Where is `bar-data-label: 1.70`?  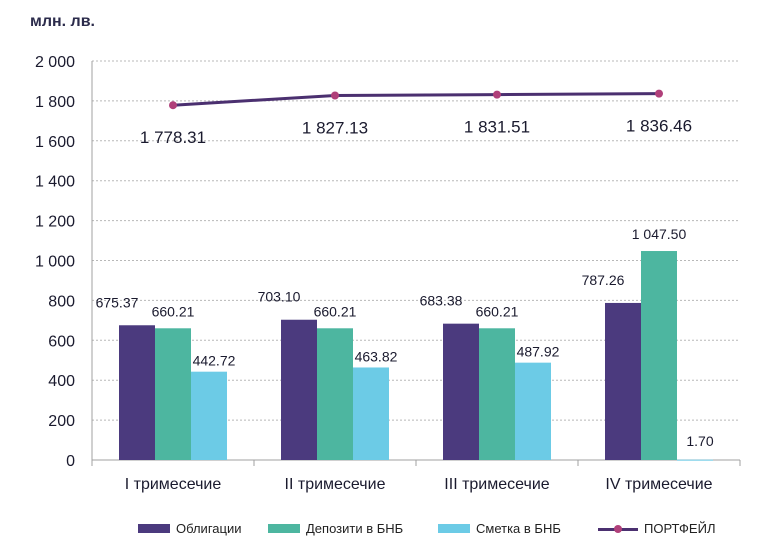
bar-data-label: 1.70 is located at coordinates (699, 441).